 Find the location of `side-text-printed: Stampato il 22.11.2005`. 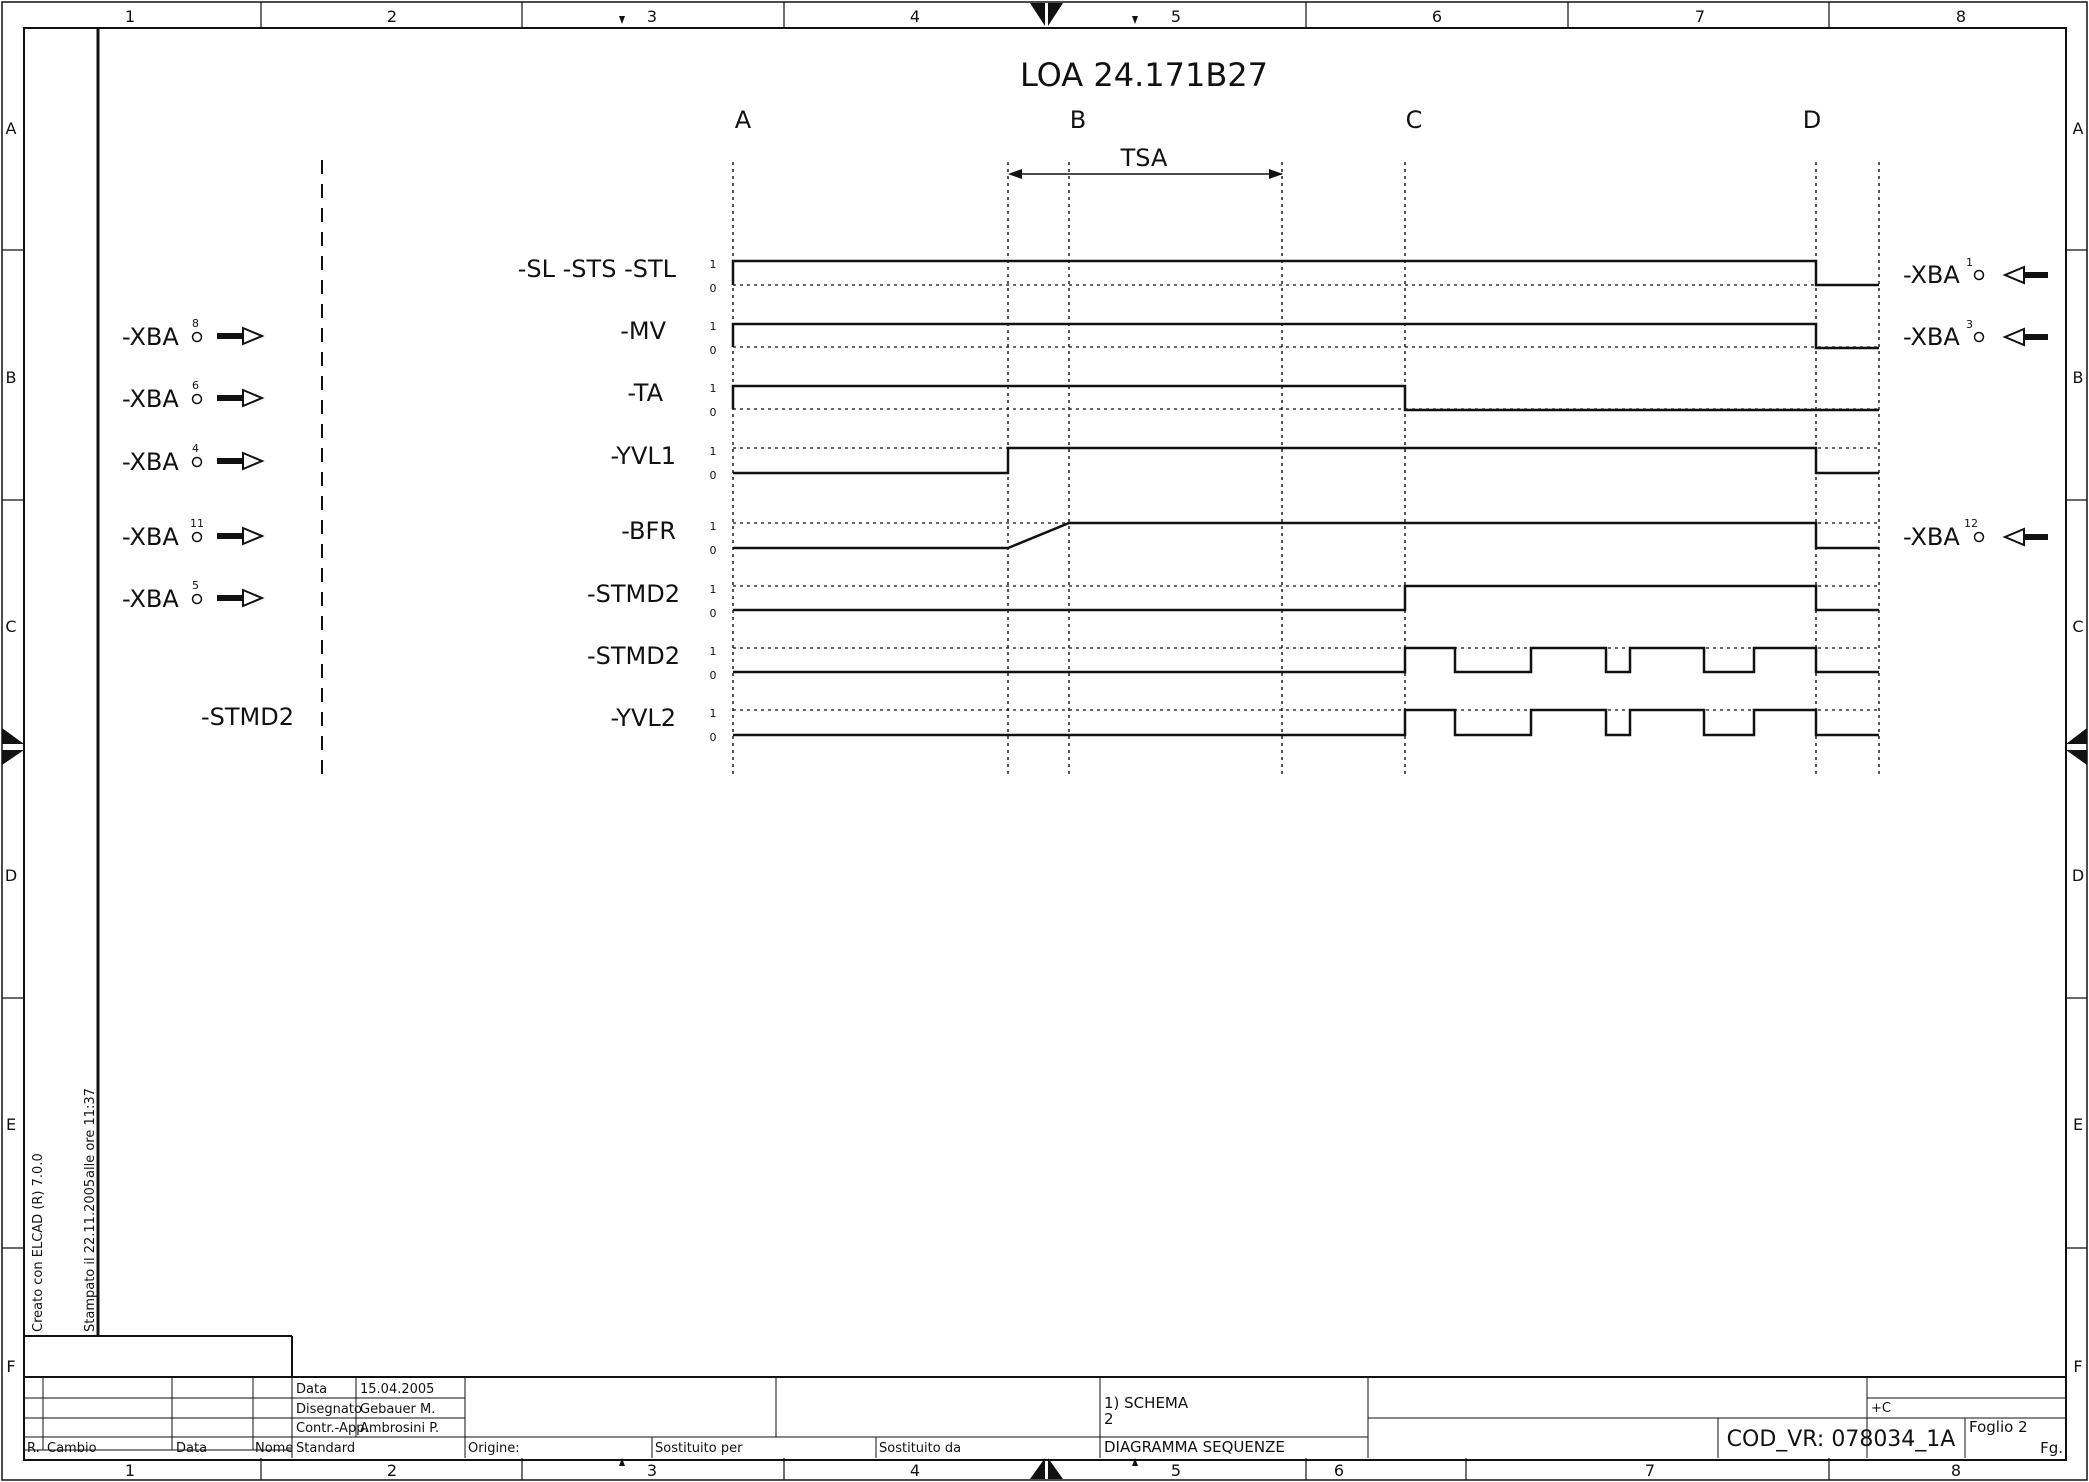

side-text-printed: Stampato il 22.11.2005 is located at coordinates (90, 1255).